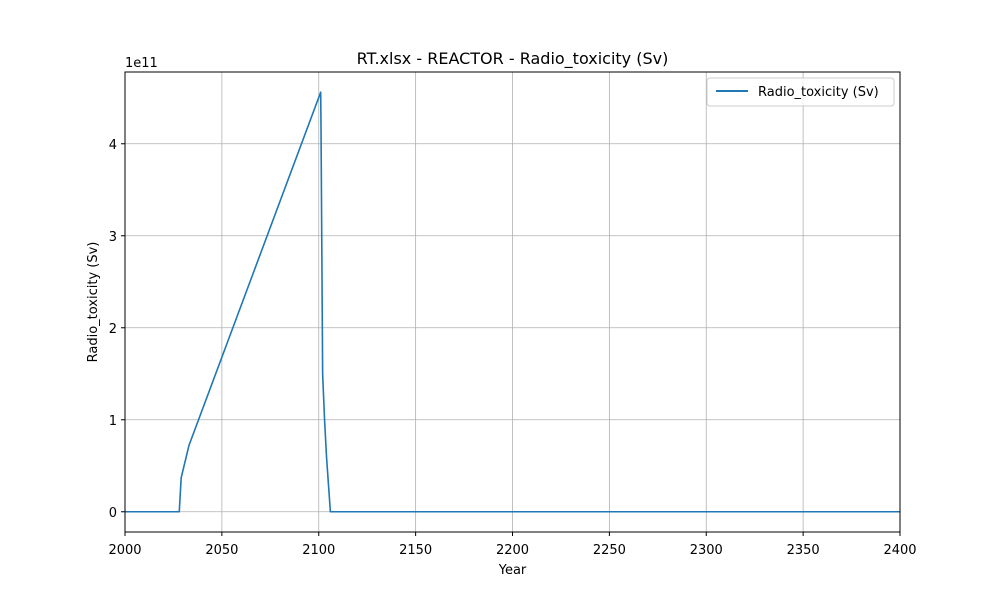  Describe the element at coordinates (113, 237) in the screenshot. I see `y-tick-label: 3` at that location.